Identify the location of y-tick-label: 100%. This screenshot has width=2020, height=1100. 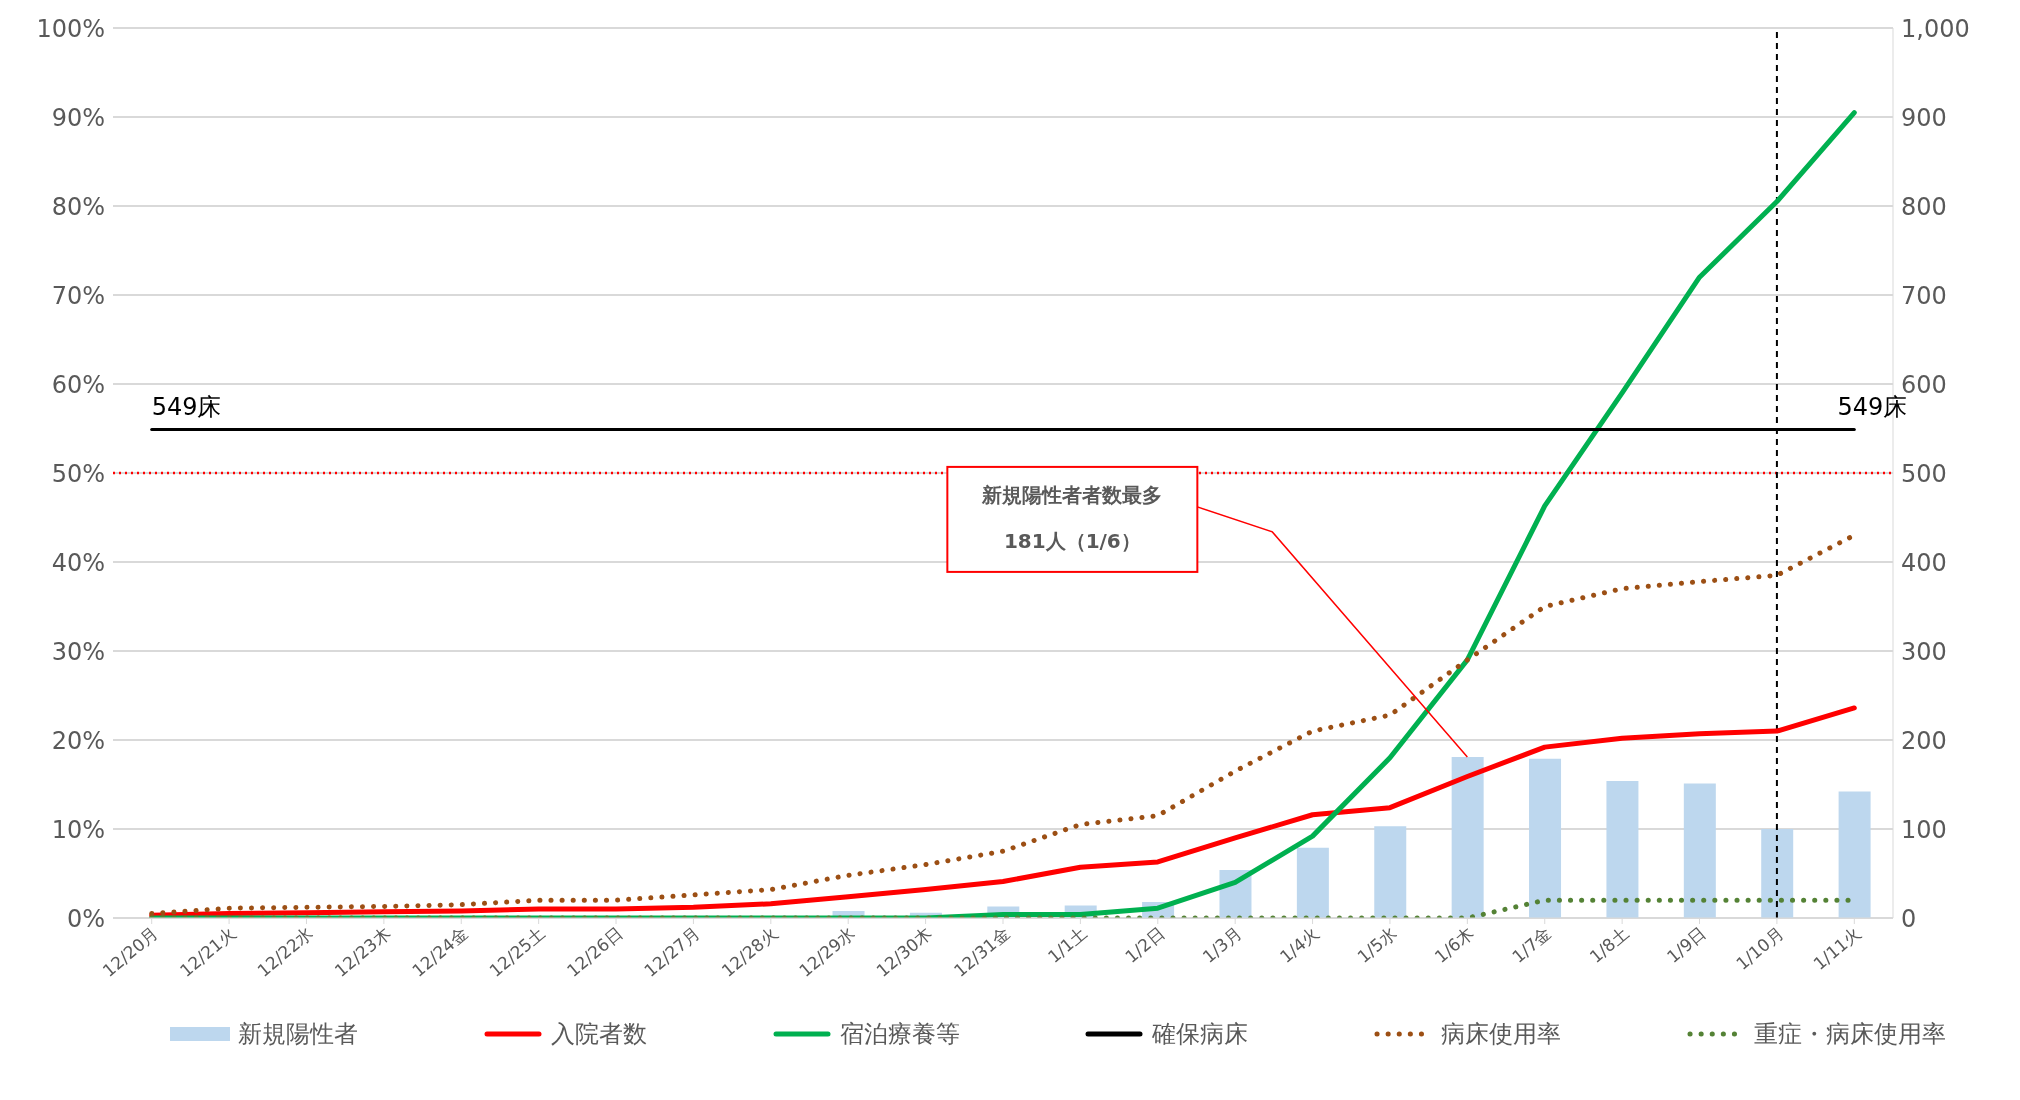
(70, 28).